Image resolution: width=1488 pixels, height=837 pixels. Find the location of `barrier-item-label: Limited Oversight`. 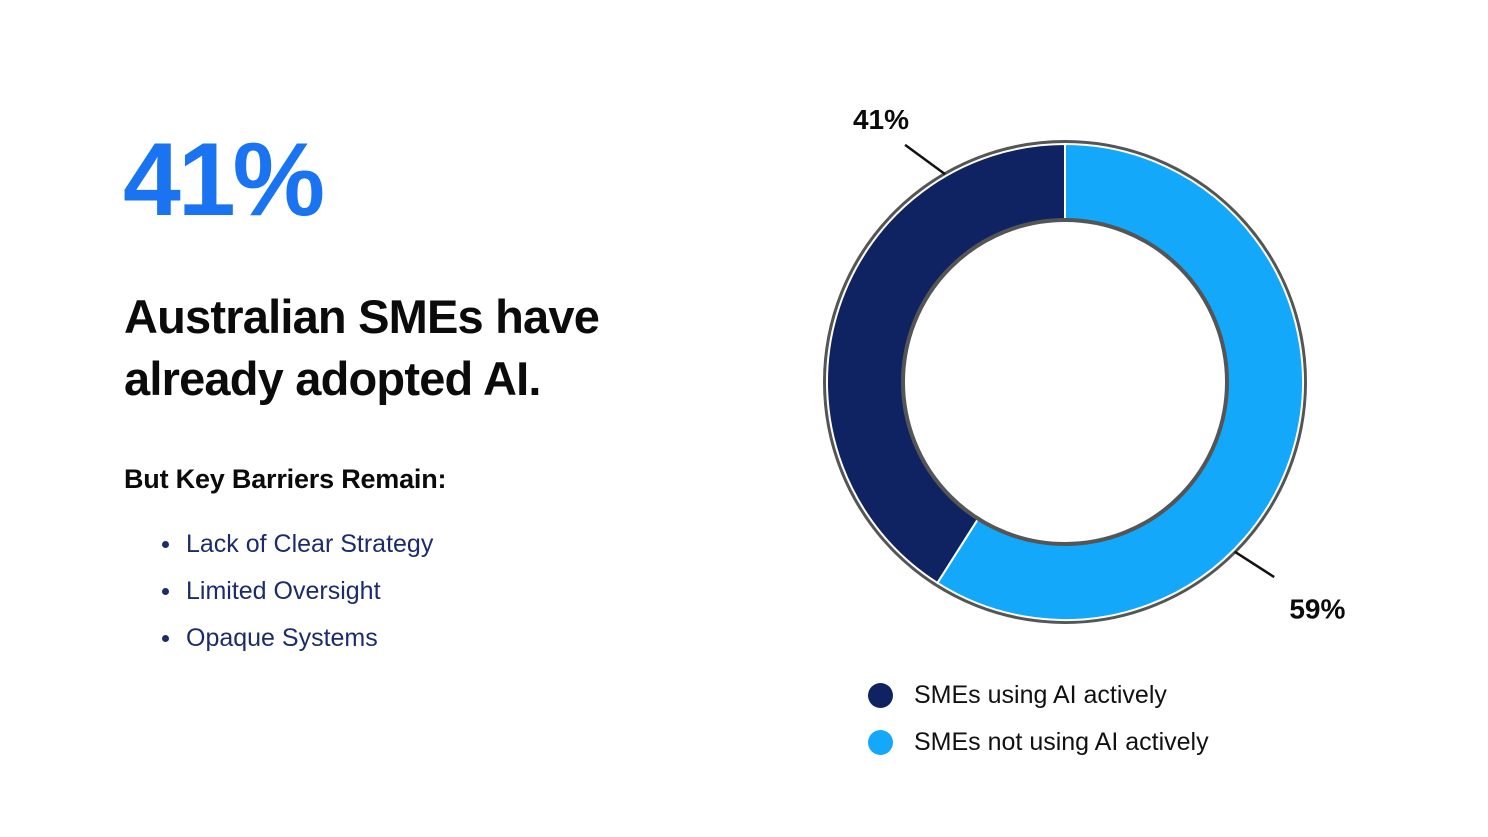

barrier-item-label: Limited Oversight is located at coordinates (283, 591).